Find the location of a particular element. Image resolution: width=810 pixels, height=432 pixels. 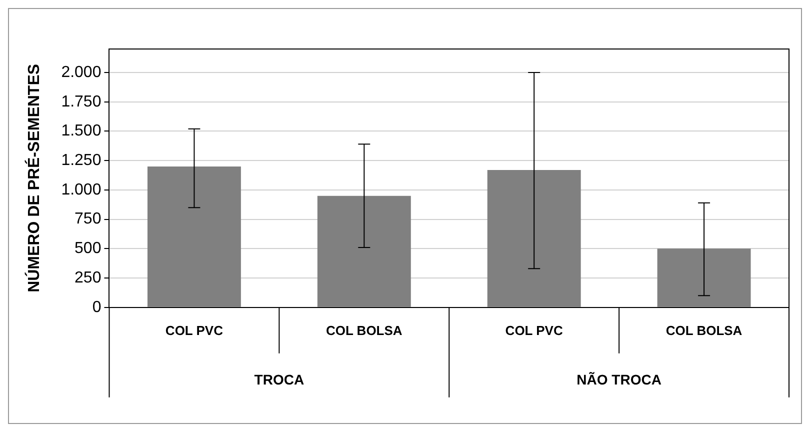

text: NÃO TROCA is located at coordinates (619, 379).